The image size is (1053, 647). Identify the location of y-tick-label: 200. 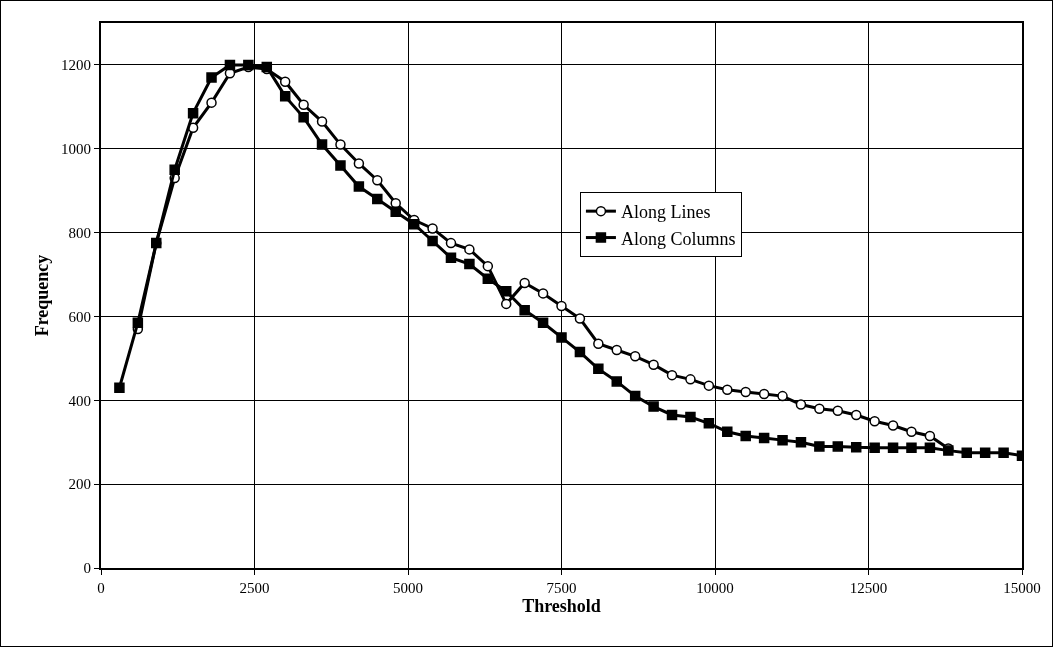
(79, 484).